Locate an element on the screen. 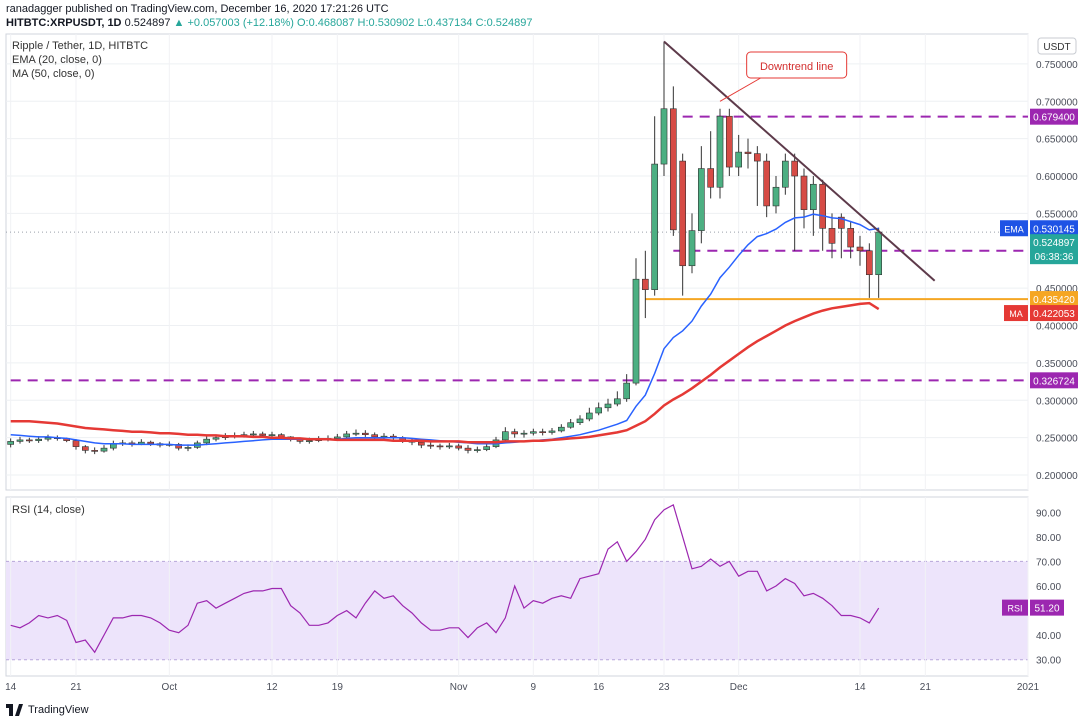 The width and height of the screenshot is (1080, 722). ema-price-tag-bg is located at coordinates (1054, 228).